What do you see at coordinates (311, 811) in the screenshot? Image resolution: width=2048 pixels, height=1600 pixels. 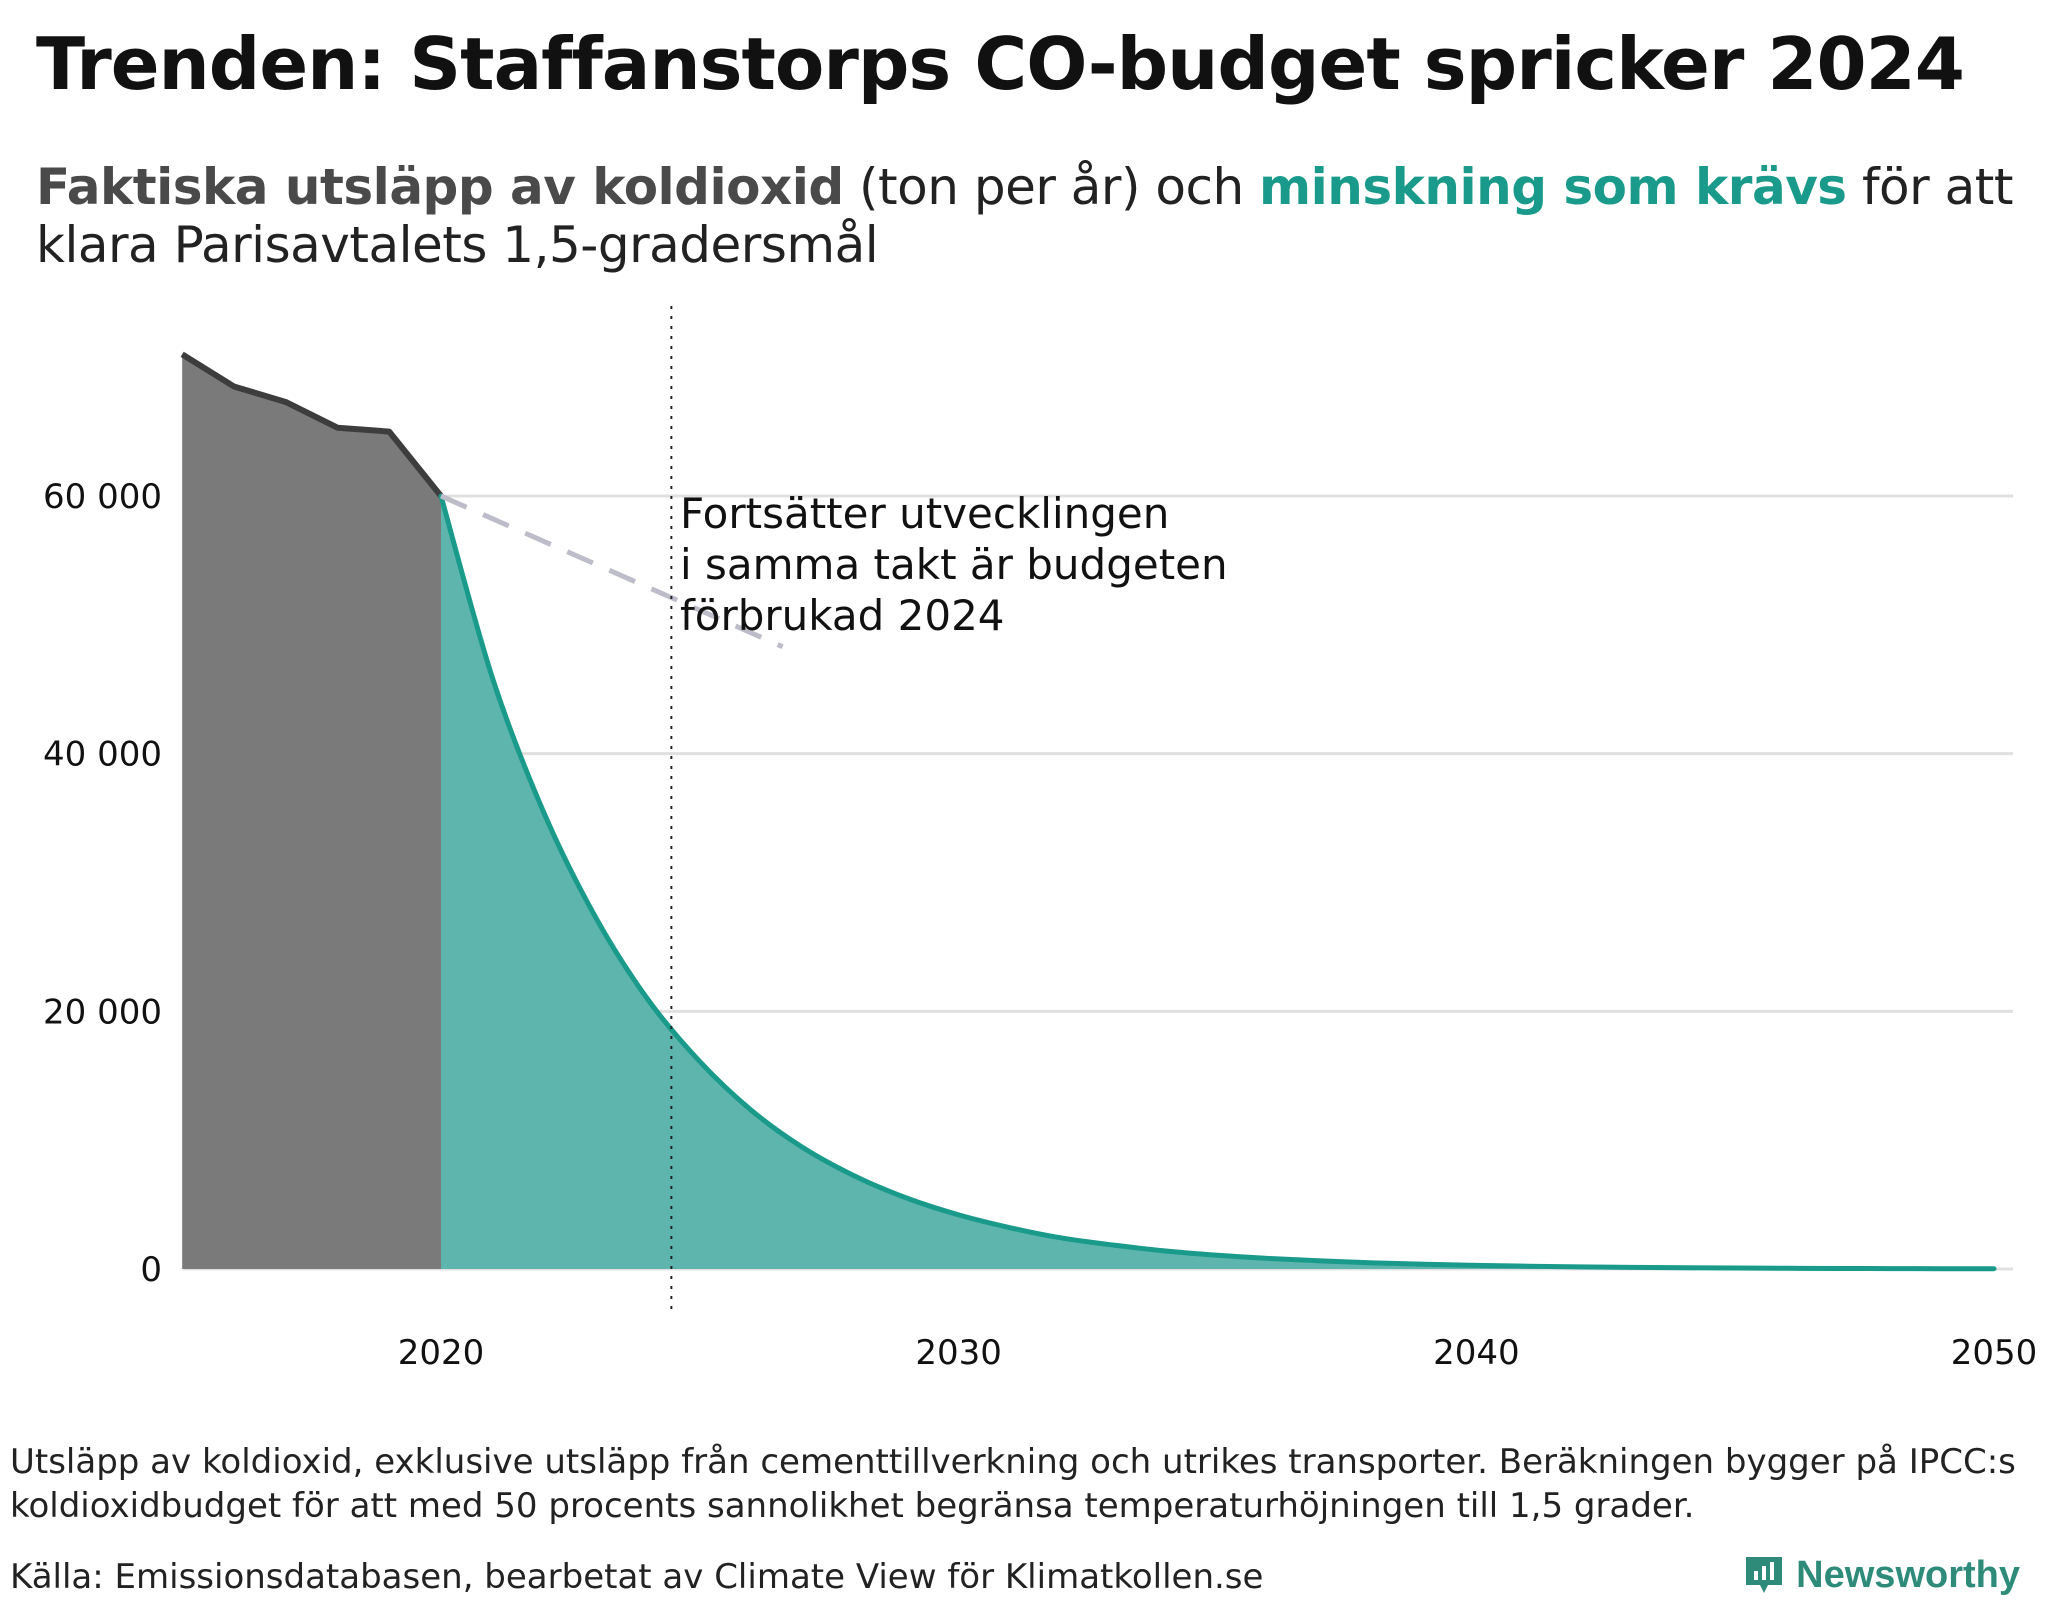 I see `actual-emissions-area` at bounding box center [311, 811].